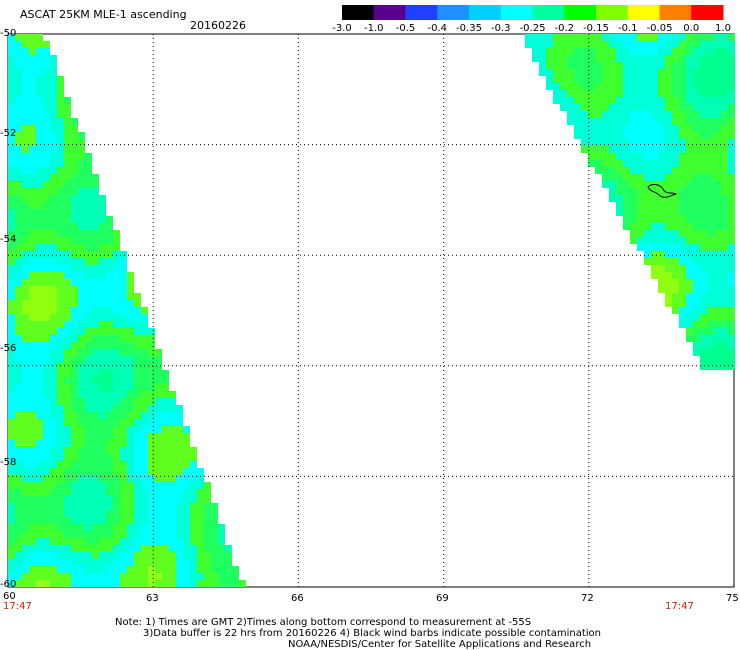 The height and width of the screenshot is (650, 740). I want to click on lat-label-56: -56, so click(8, 348).